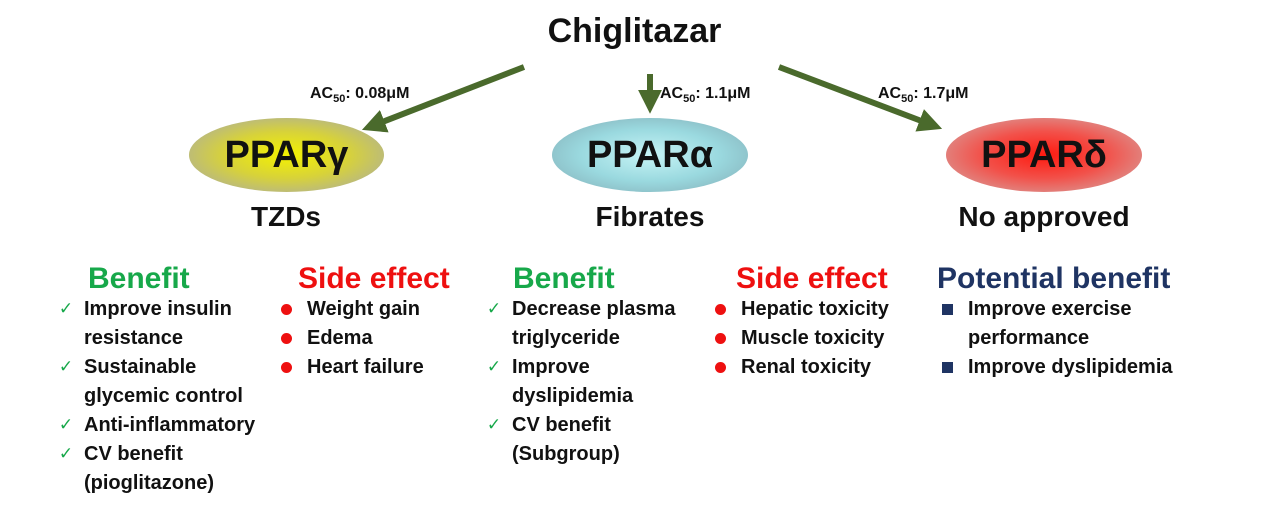 This screenshot has height=523, width=1269. I want to click on list-item: Edema, so click(379, 338).